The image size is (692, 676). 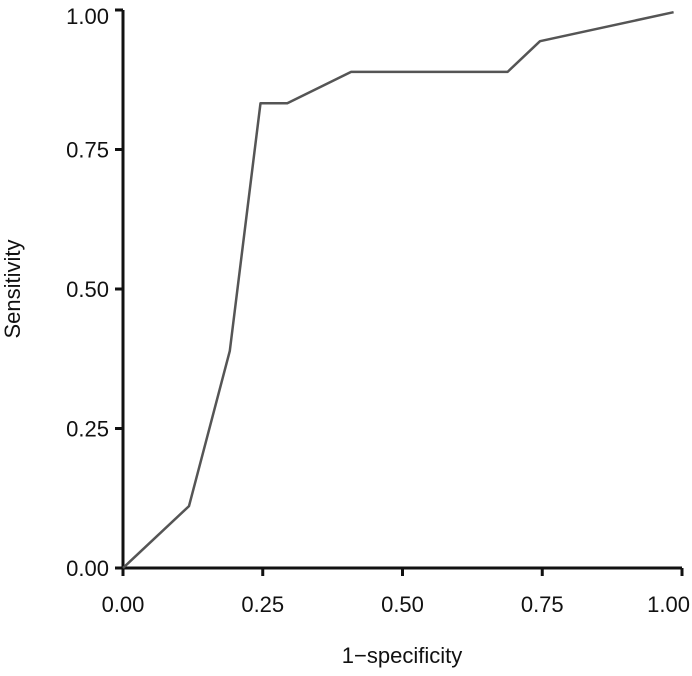 I want to click on x-tick-label: 0.75, so click(x=542, y=604).